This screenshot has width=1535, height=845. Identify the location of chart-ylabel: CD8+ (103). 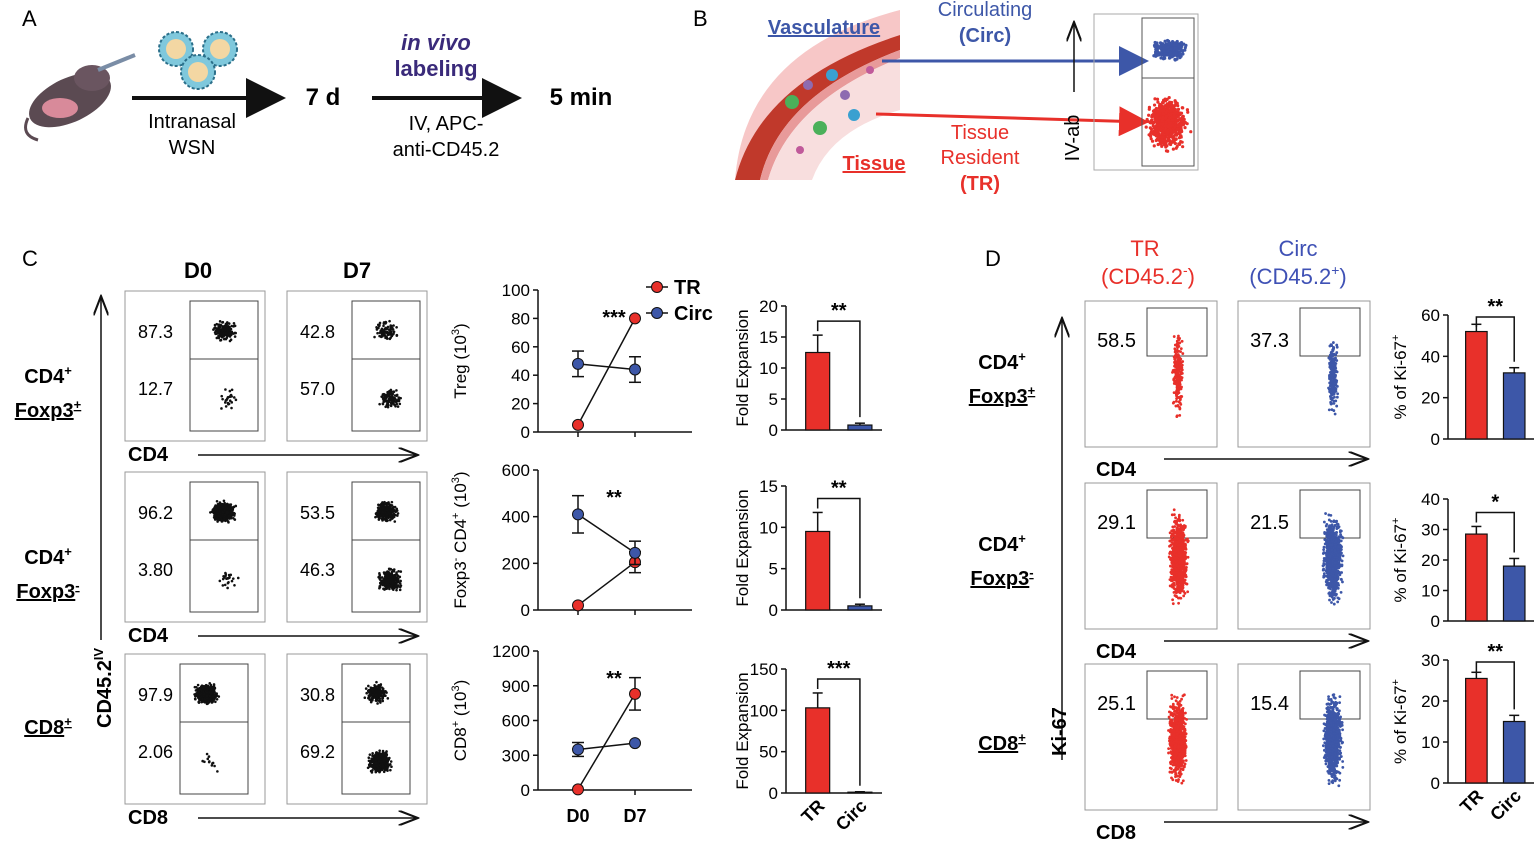
(460, 721).